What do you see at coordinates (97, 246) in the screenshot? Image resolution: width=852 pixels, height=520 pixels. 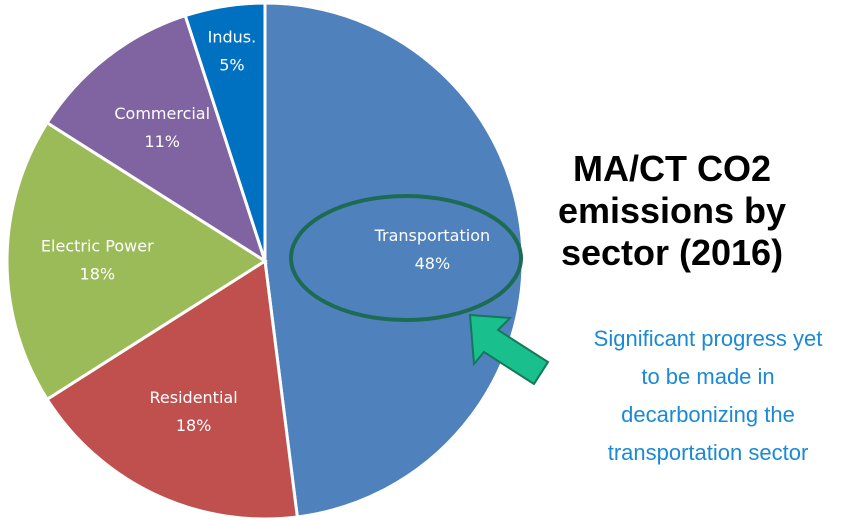 I see `slice-label: Electric Power` at bounding box center [97, 246].